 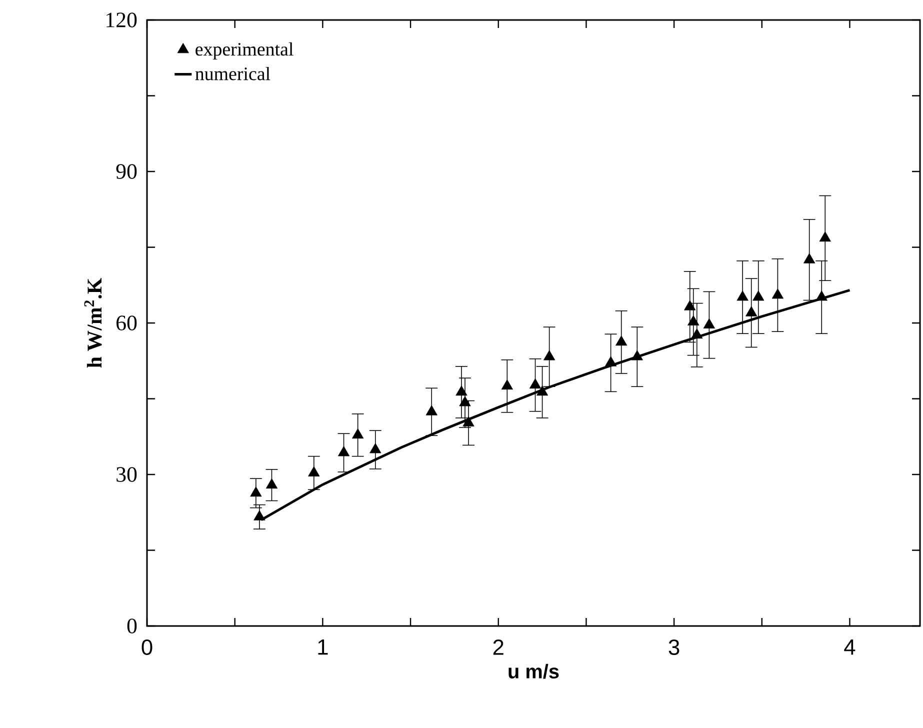 I want to click on y-axis-title: h W/m$^{2}$.K, so click(x=93, y=323).